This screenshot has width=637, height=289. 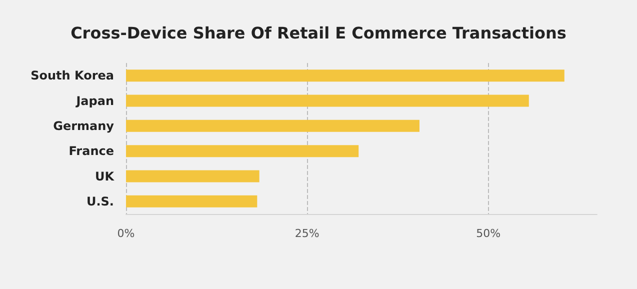 I want to click on chart-title: Cross-Device Share Of Retail E Commerce Transactions, so click(x=318, y=33).